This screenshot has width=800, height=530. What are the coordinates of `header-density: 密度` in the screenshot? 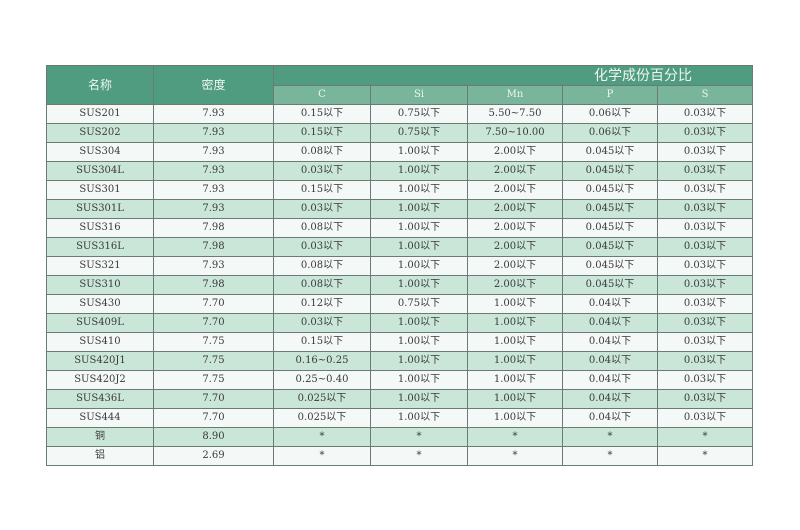 It's located at (213, 85).